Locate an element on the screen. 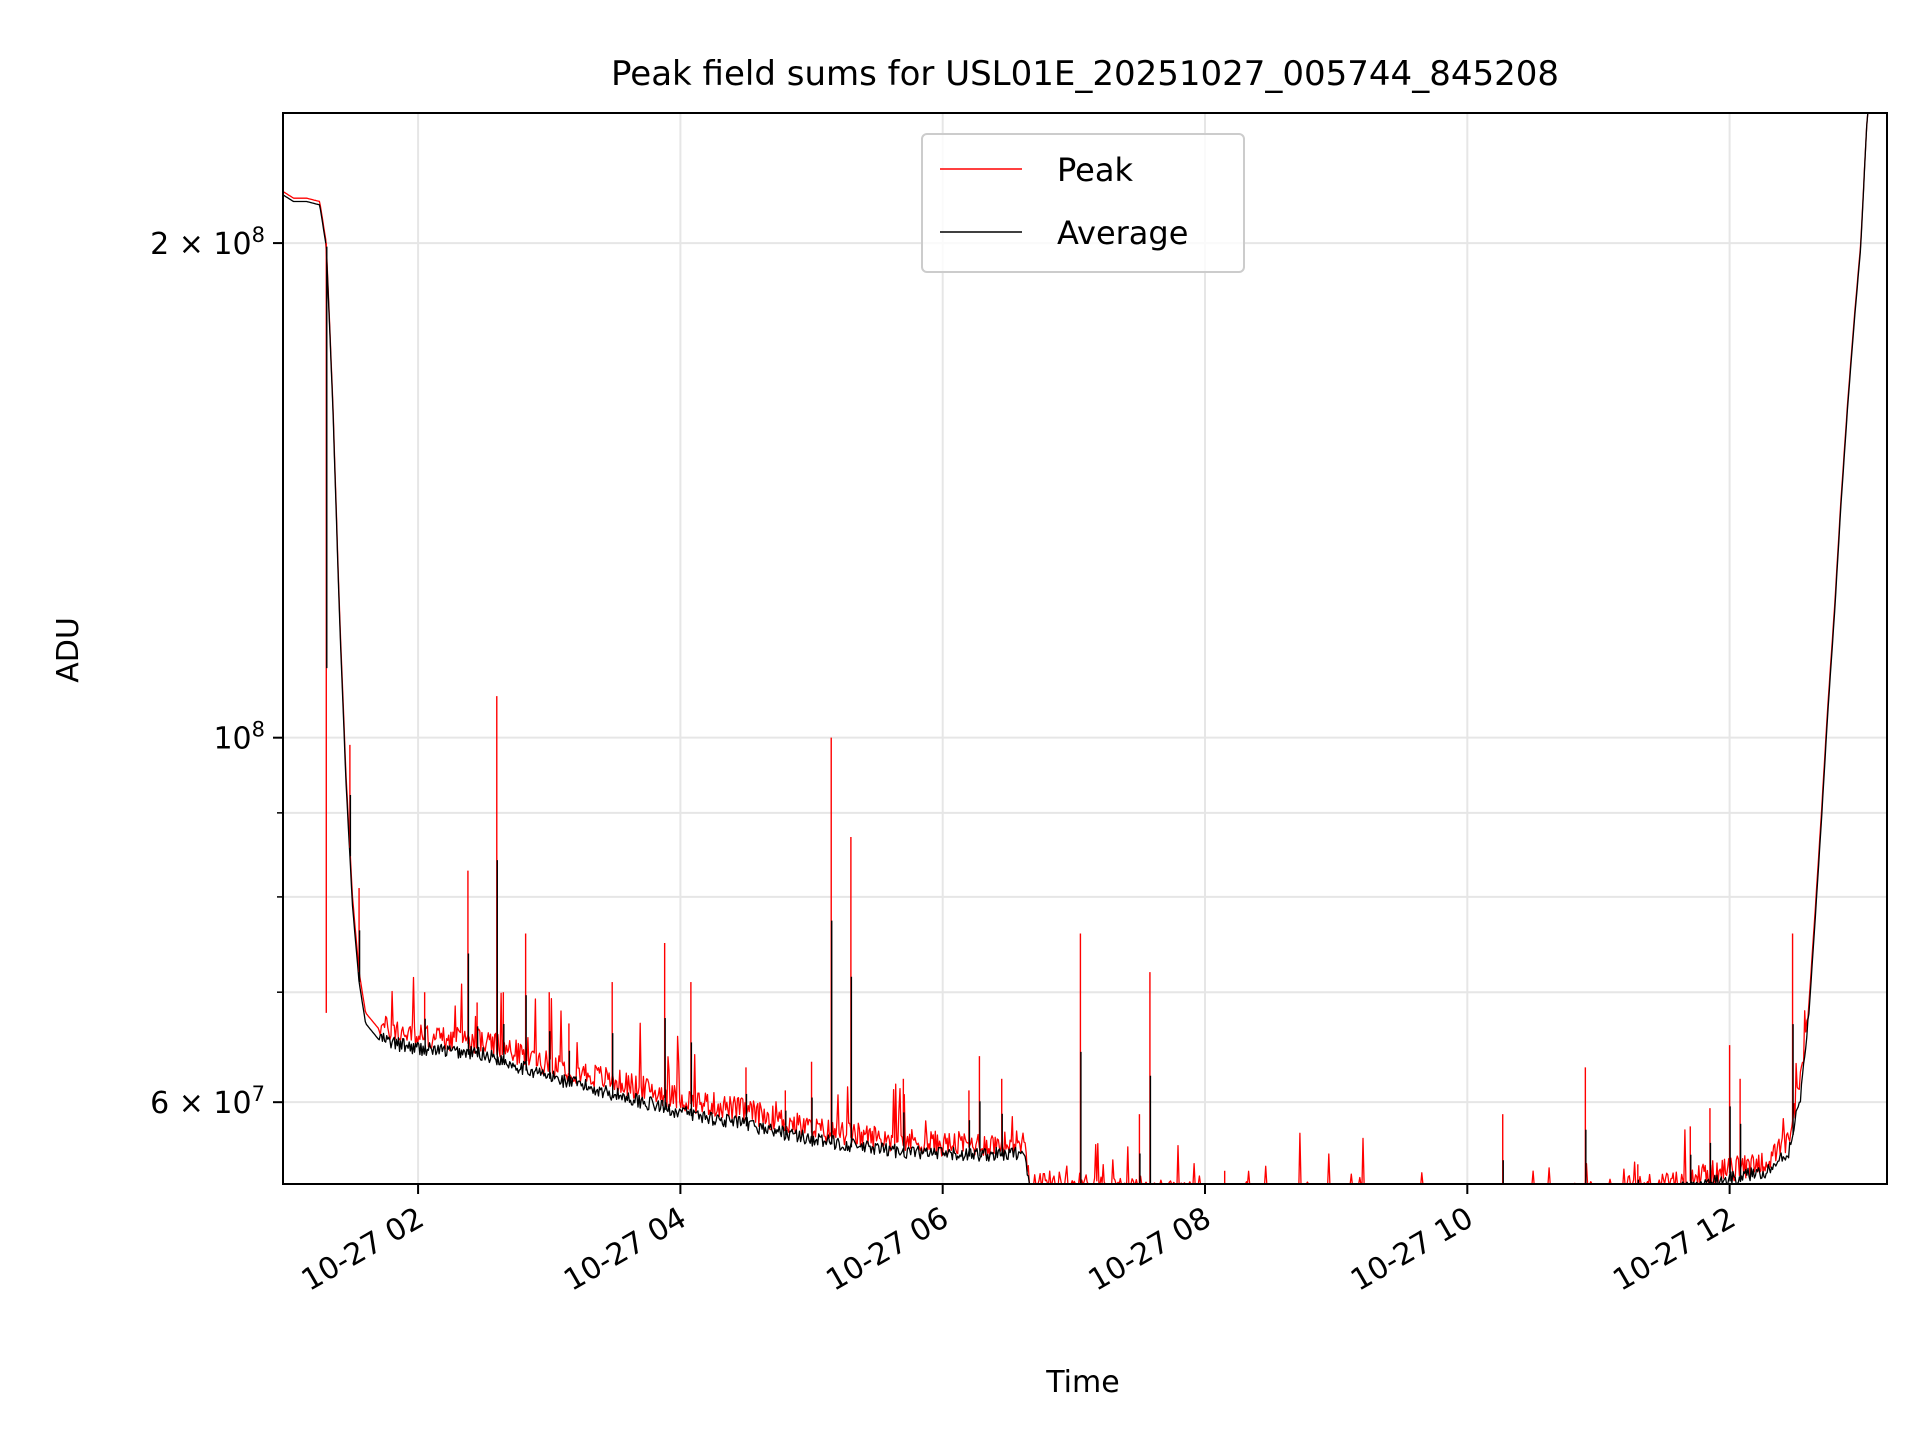 The height and width of the screenshot is (1440, 1920). x-axis-label: Time is located at coordinates (1082, 1382).